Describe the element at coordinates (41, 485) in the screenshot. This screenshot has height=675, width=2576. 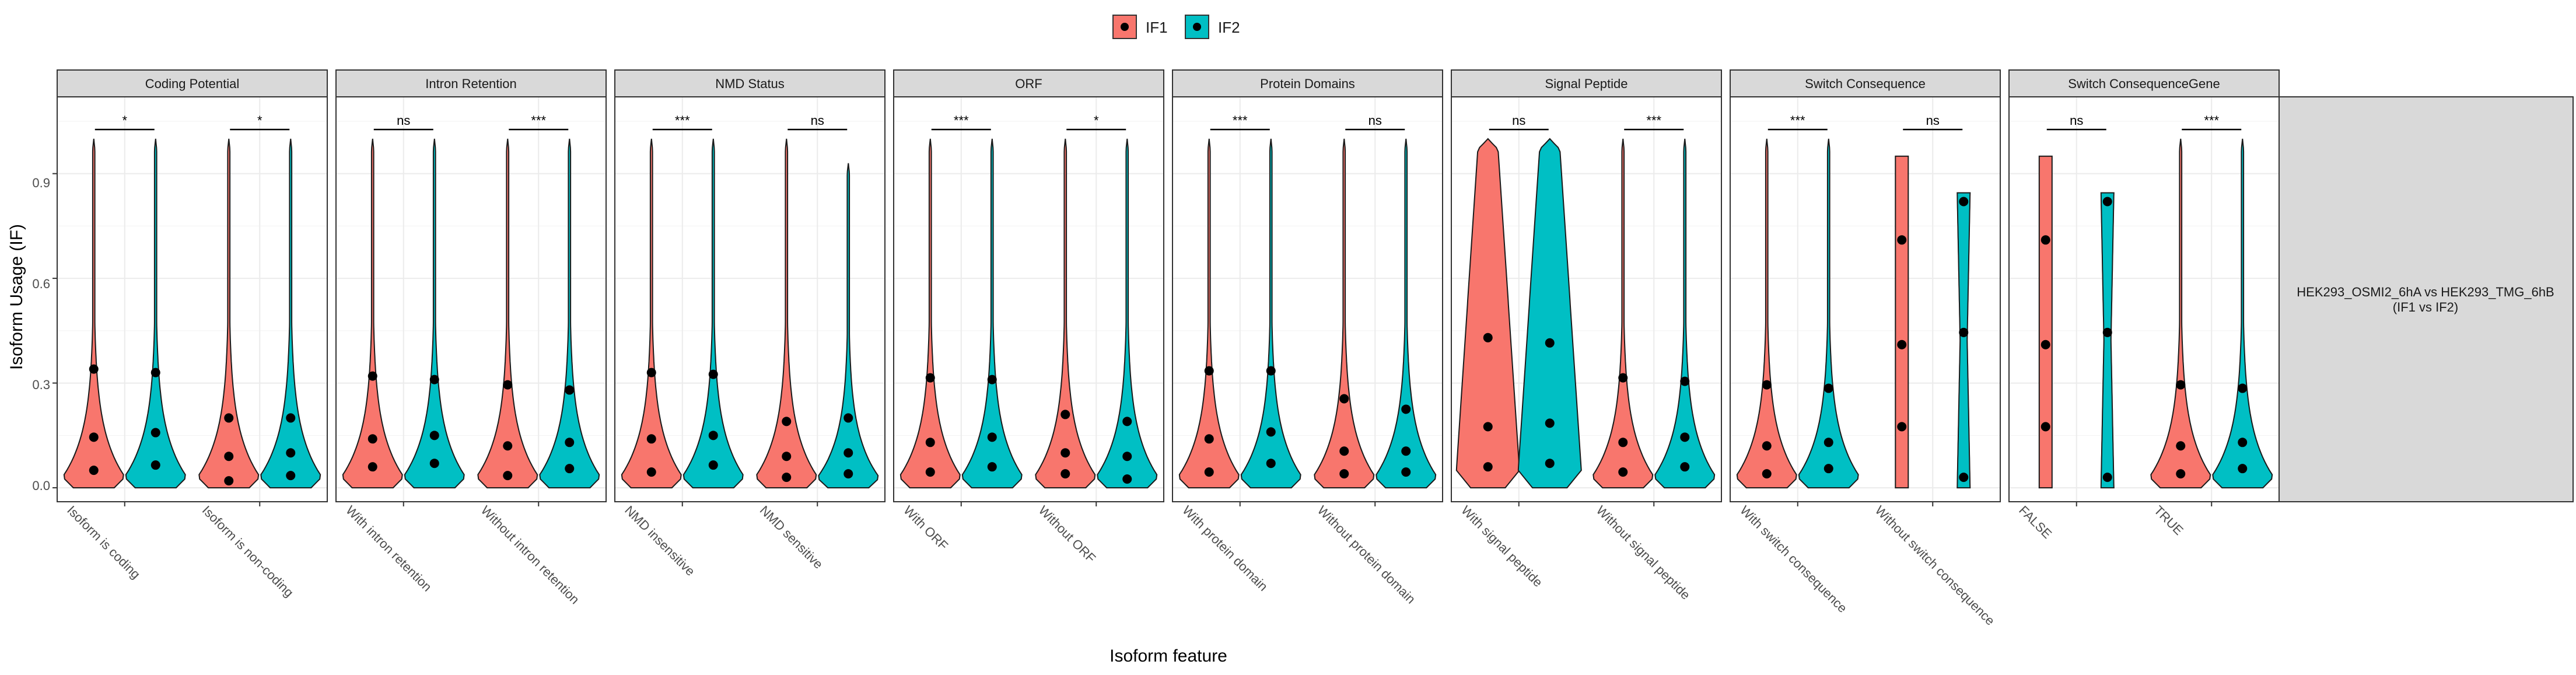
I see `ytick-label: 0.0` at that location.